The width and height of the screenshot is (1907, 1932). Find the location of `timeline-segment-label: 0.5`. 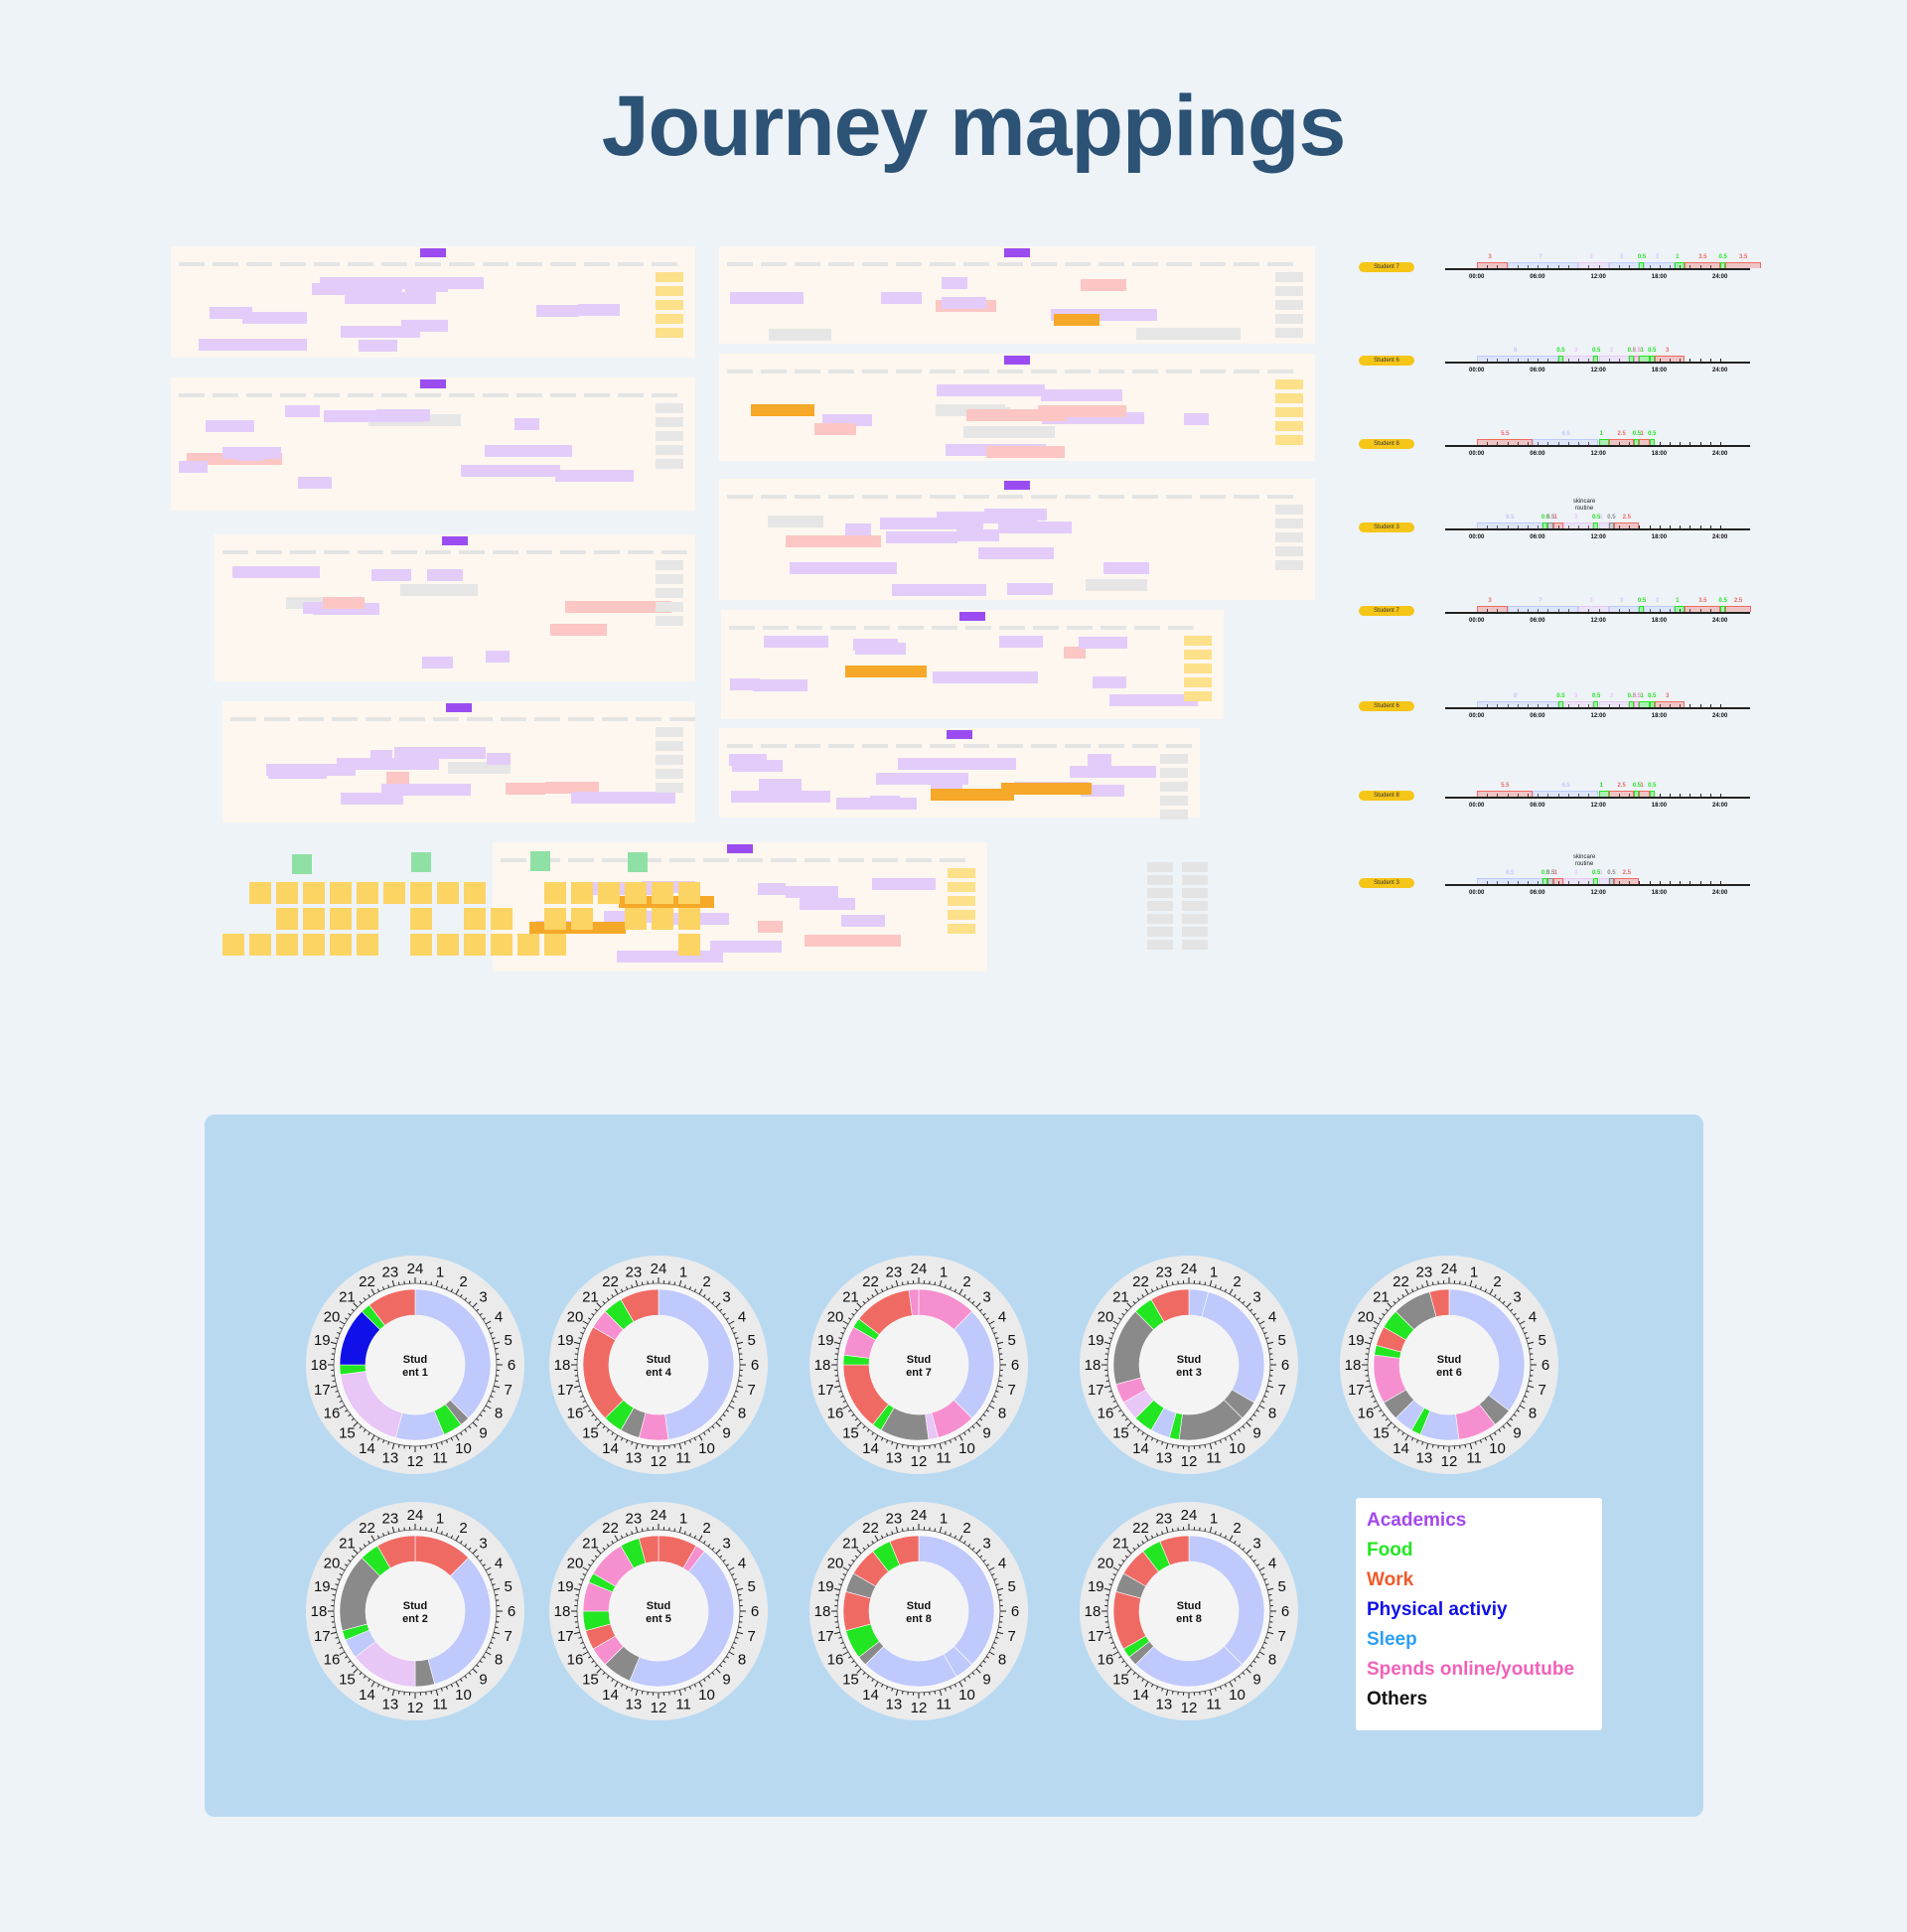

timeline-segment-label: 0.5 is located at coordinates (1550, 873).